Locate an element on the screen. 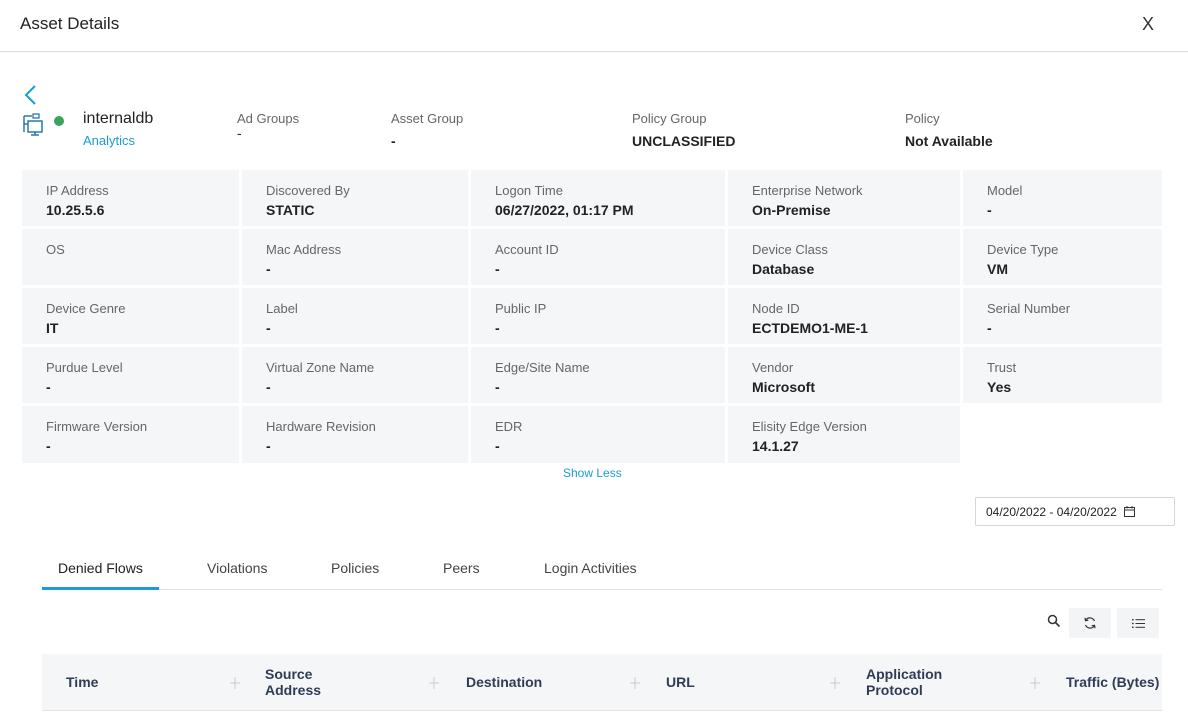 The image size is (1188, 727). trust-label: Trust is located at coordinates (1002, 367).